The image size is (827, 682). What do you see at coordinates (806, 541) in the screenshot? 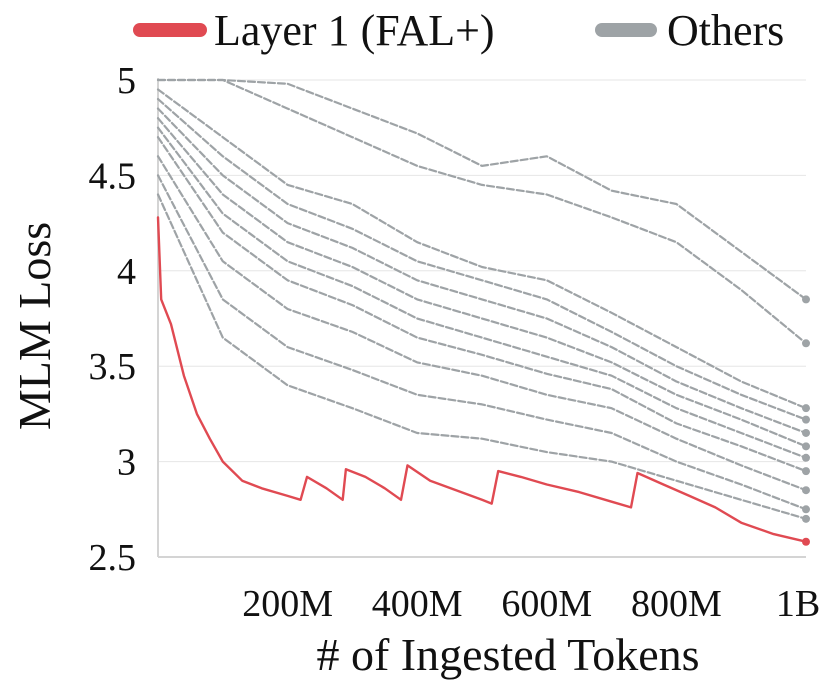
I see `series-end-marker-layer1` at bounding box center [806, 541].